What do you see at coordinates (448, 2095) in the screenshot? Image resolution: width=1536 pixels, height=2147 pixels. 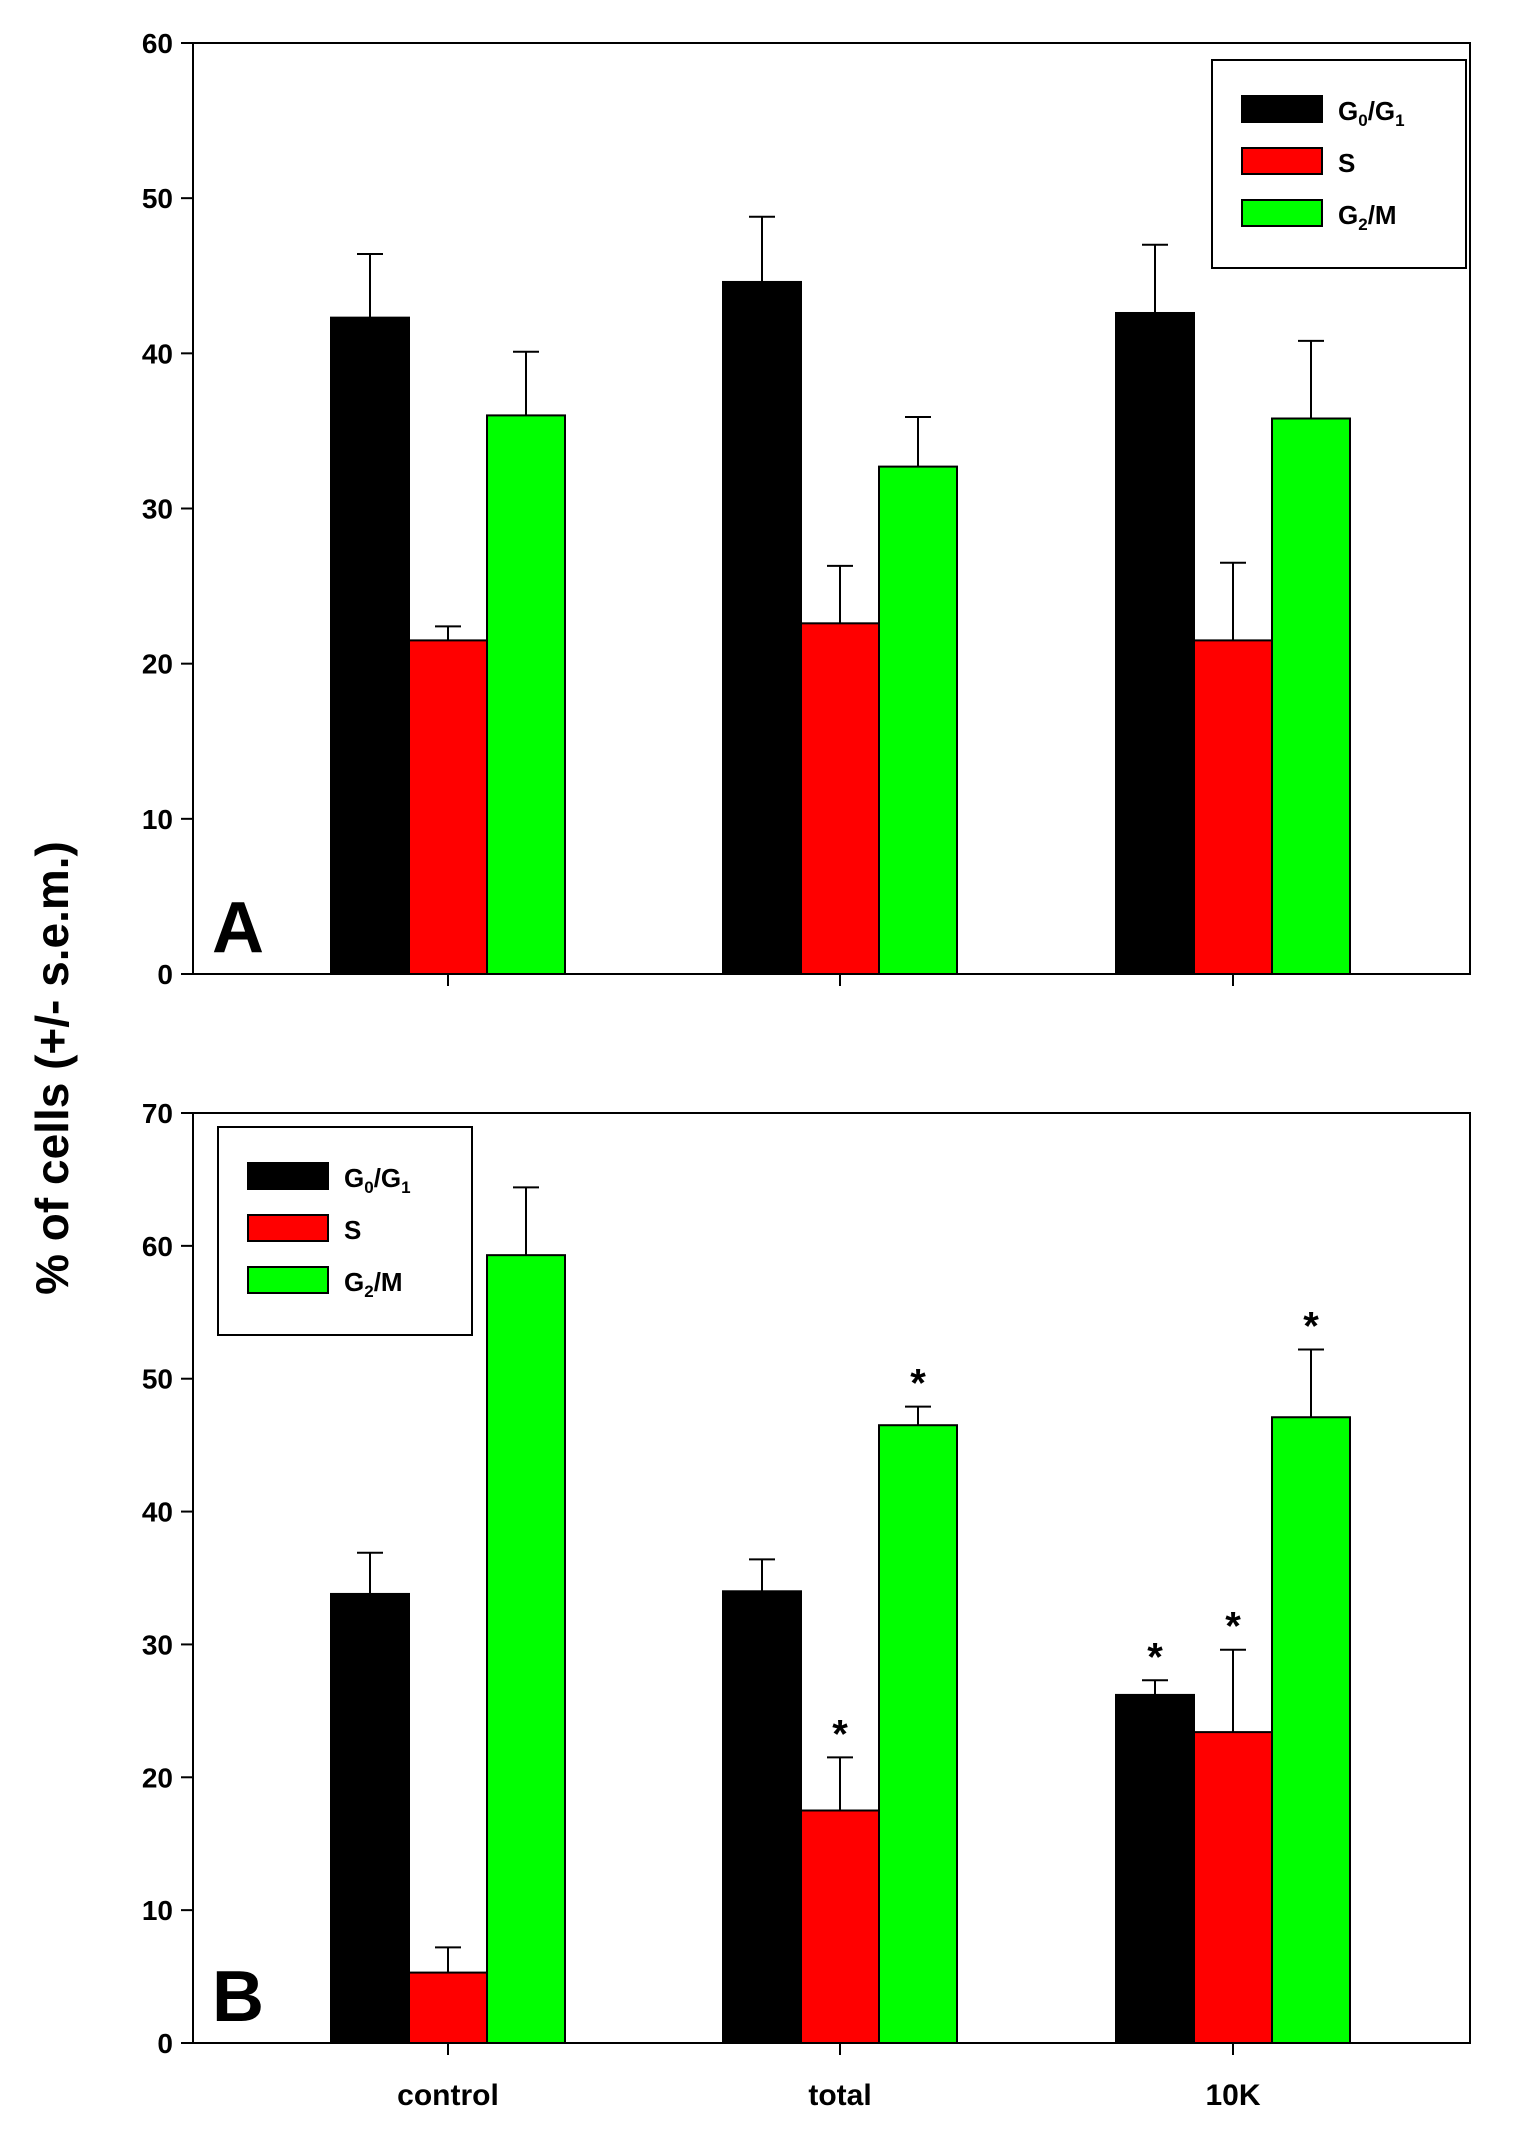 I see `category-label: control` at bounding box center [448, 2095].